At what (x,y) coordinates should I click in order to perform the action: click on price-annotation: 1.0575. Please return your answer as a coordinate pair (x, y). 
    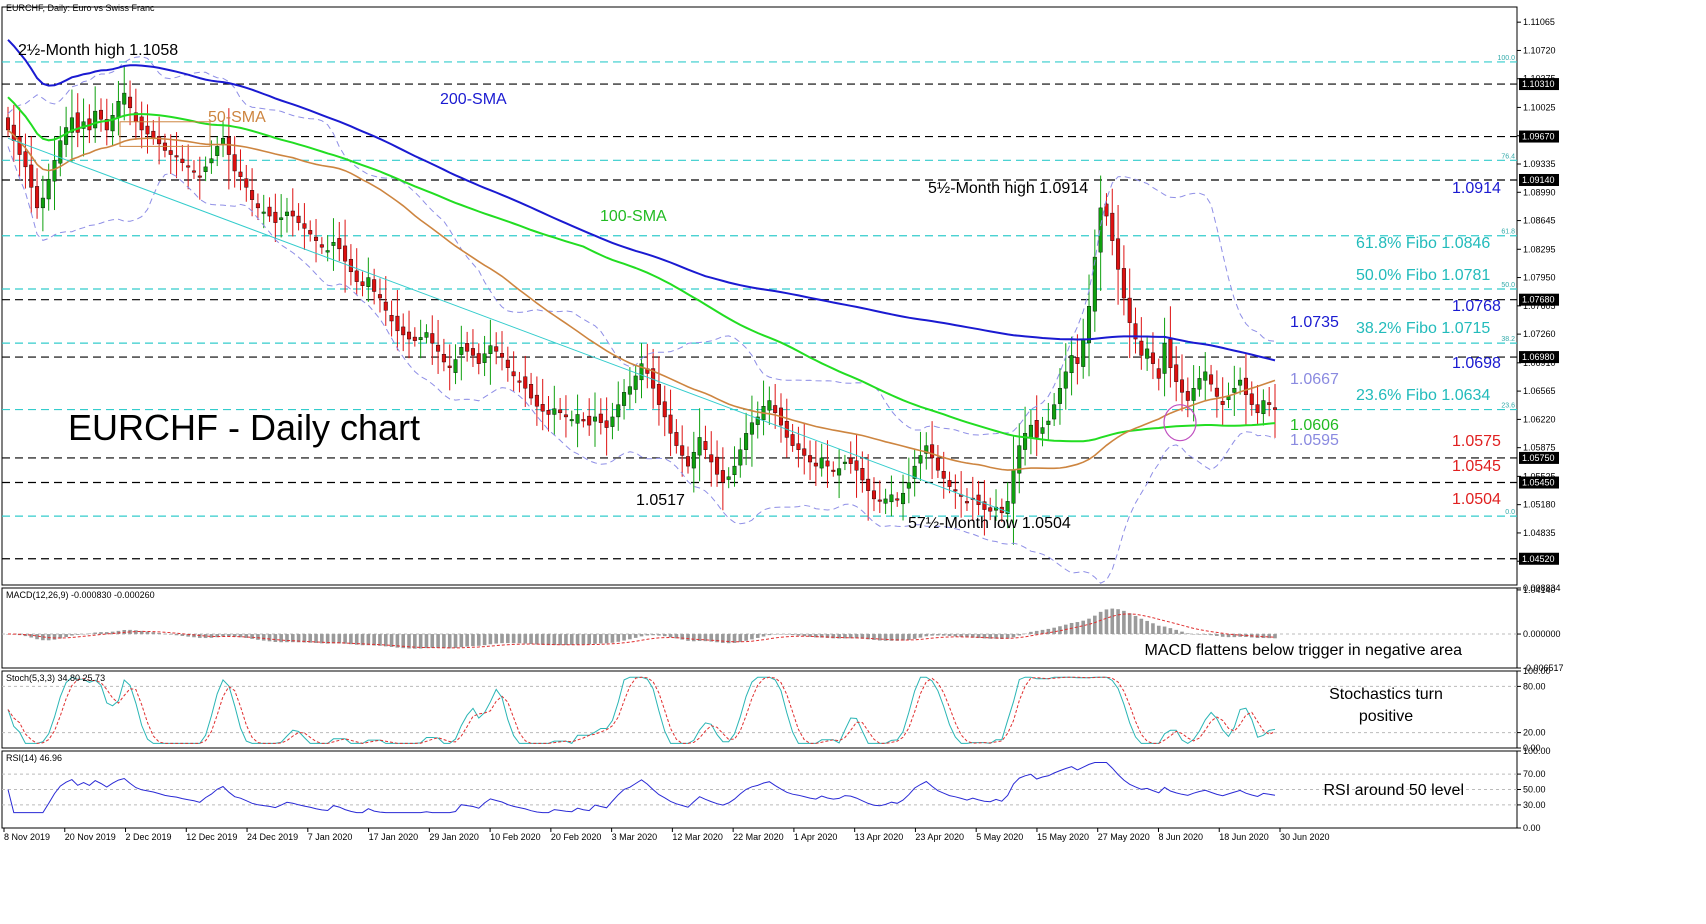
    Looking at the image, I should click on (1476, 441).